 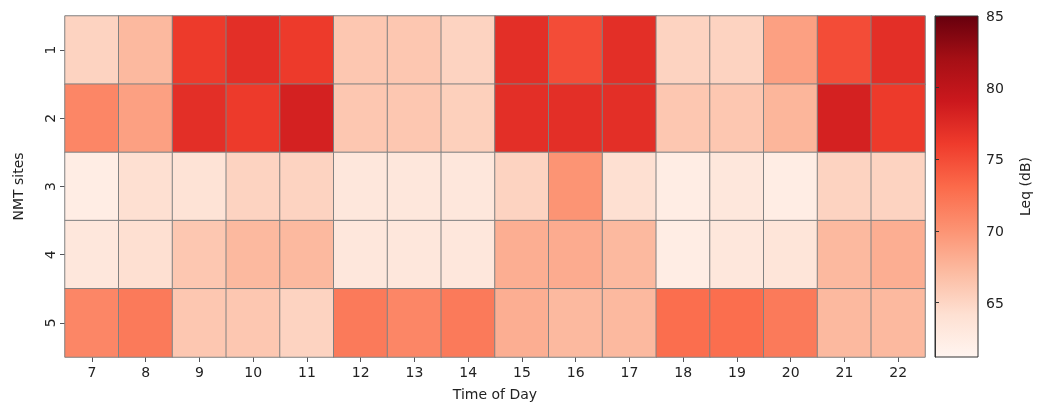 What do you see at coordinates (521, 372) in the screenshot?
I see `x-tick-label: 15` at bounding box center [521, 372].